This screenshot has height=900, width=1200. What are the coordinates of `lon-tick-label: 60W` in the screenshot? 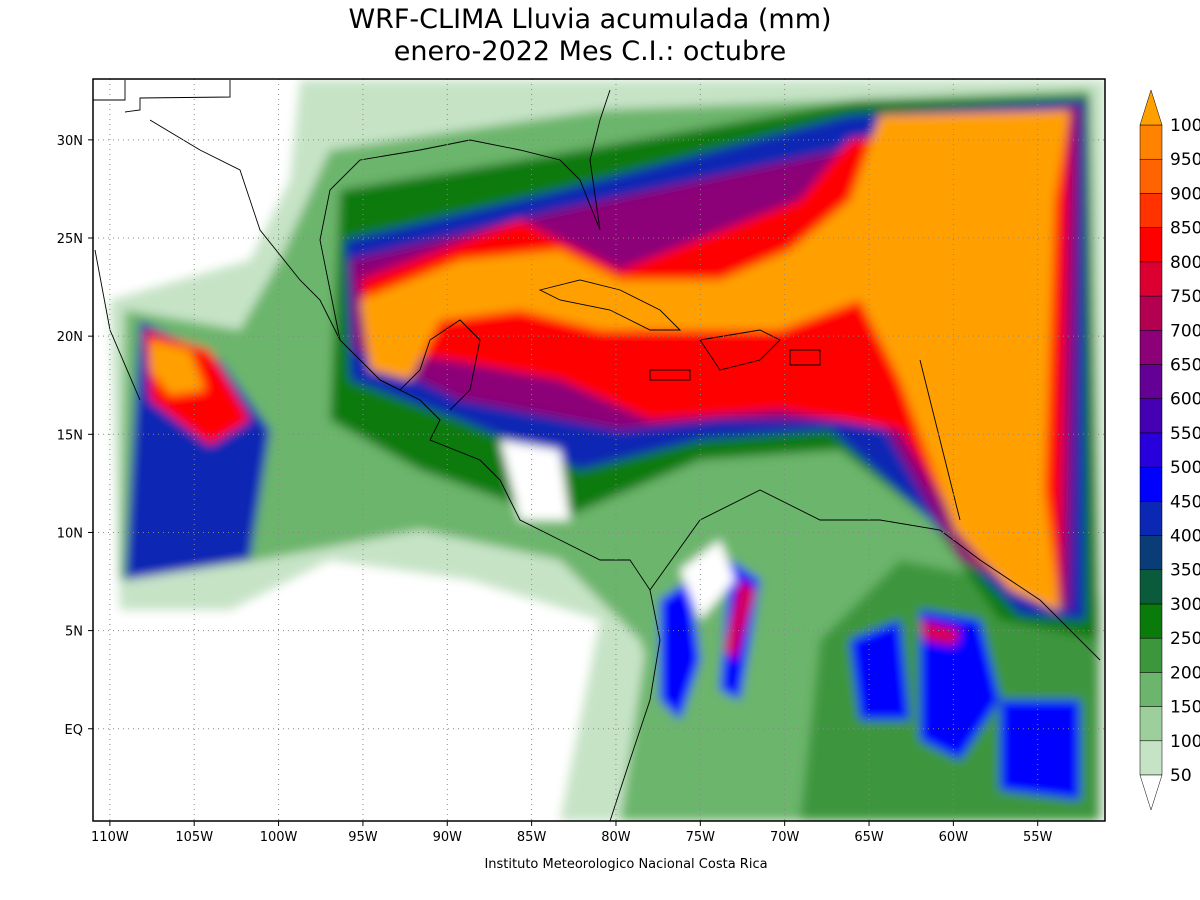 It's located at (954, 837).